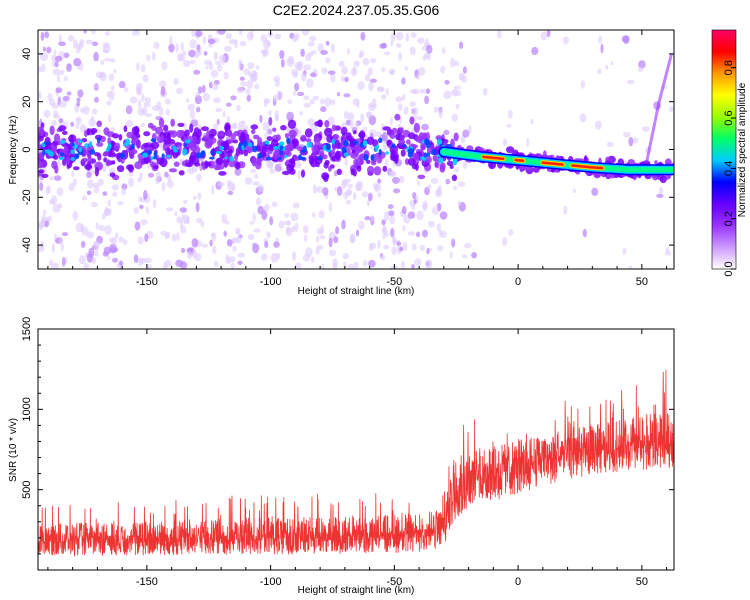 This screenshot has width=750, height=600. What do you see at coordinates (729, 168) in the screenshot?
I see `colorbar-tick-label: 0.4` at bounding box center [729, 168].